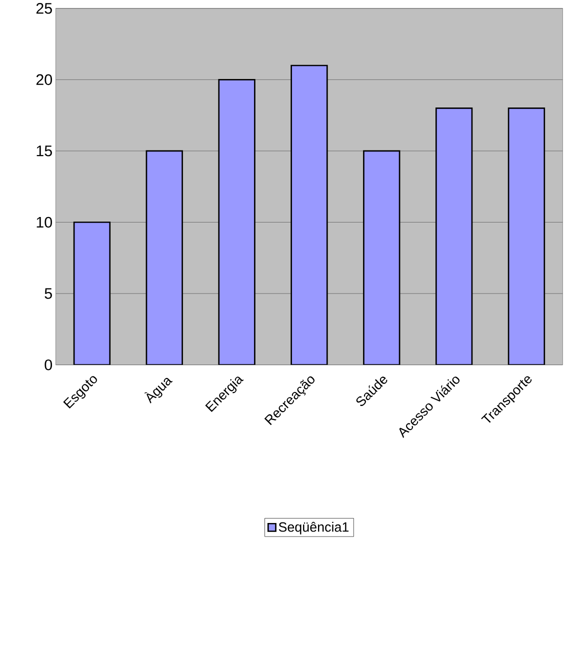 Image resolution: width=580 pixels, height=650 pixels. What do you see at coordinates (313, 528) in the screenshot?
I see `legend-label: Seqüência1` at bounding box center [313, 528].